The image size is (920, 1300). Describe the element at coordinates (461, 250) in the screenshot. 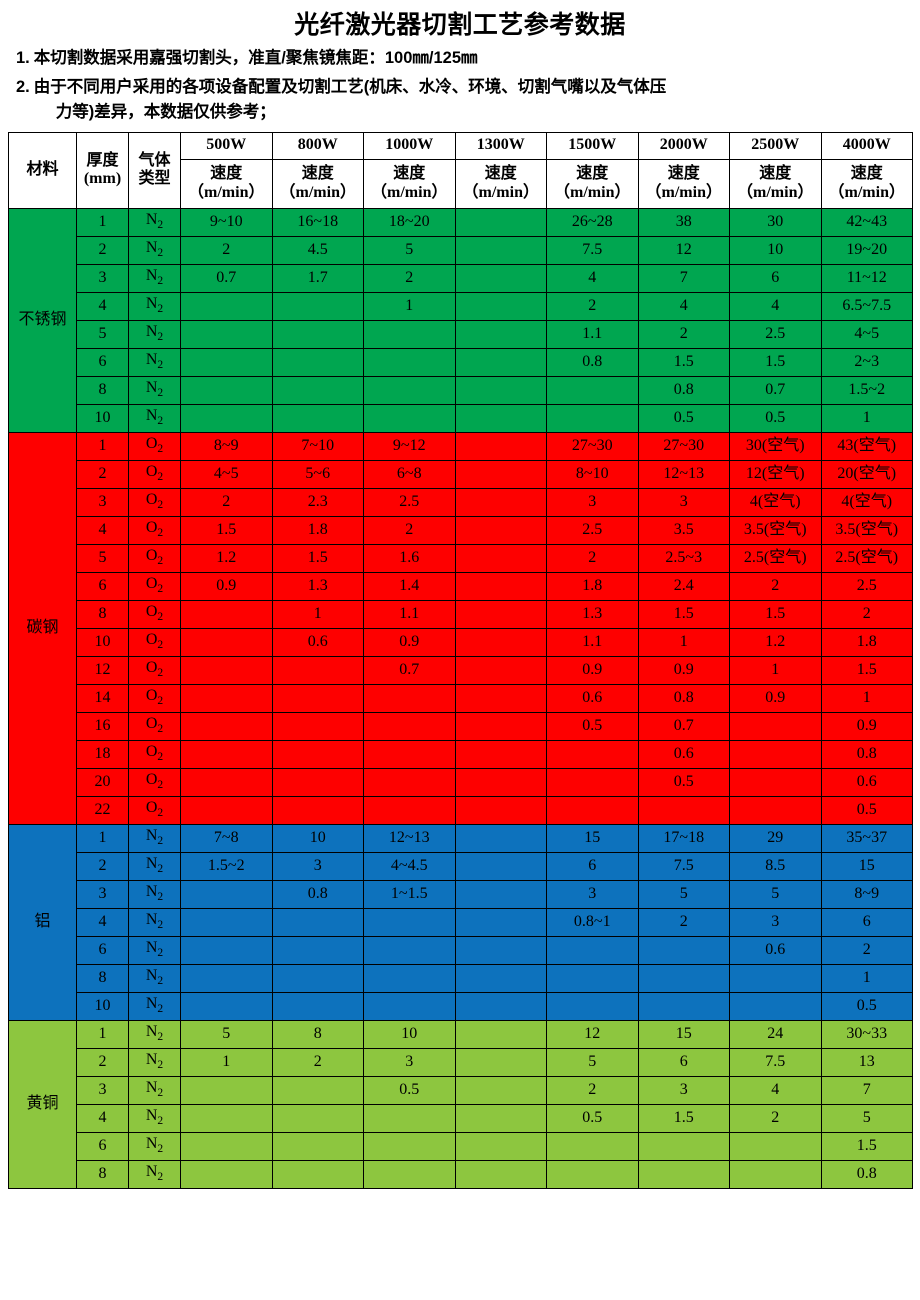

I see `table-row: 2 N2 2 4.5 5 7.5 12 10 19~20` at that location.